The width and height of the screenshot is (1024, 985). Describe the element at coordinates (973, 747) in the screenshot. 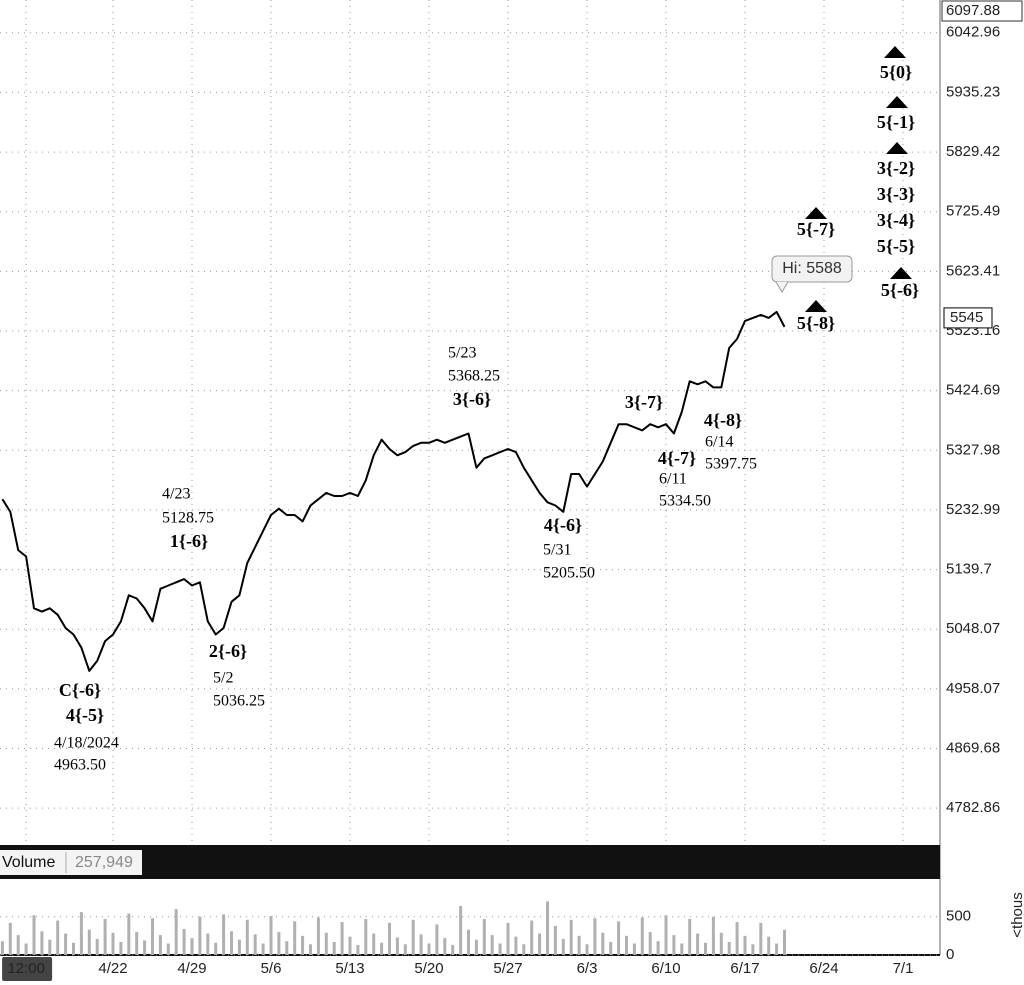

I see `y-tick-label: 4869.68` at that location.